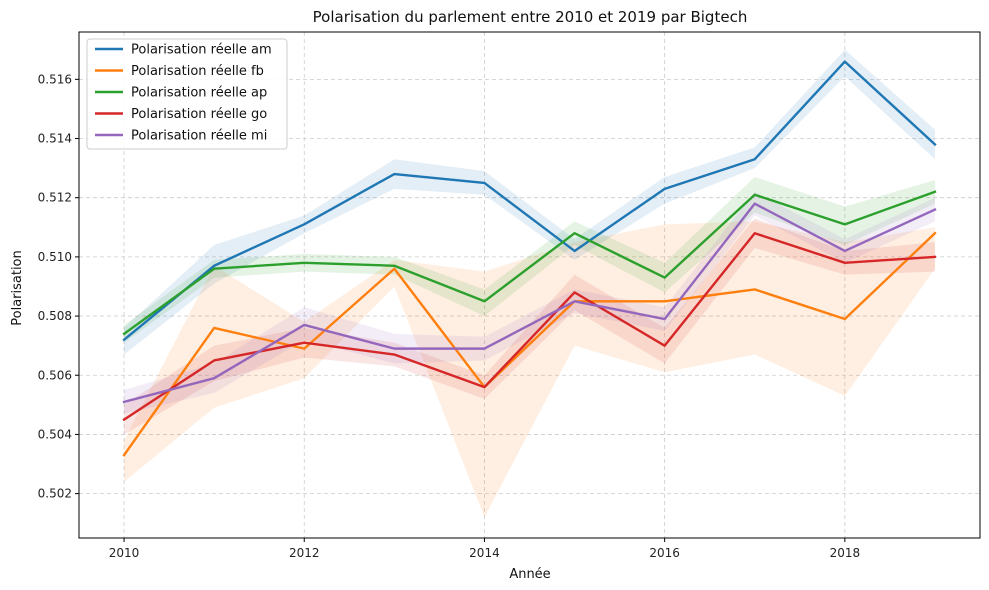 This screenshot has width=989, height=590. What do you see at coordinates (55, 198) in the screenshot?
I see `y-tick-label: 0.512` at bounding box center [55, 198].